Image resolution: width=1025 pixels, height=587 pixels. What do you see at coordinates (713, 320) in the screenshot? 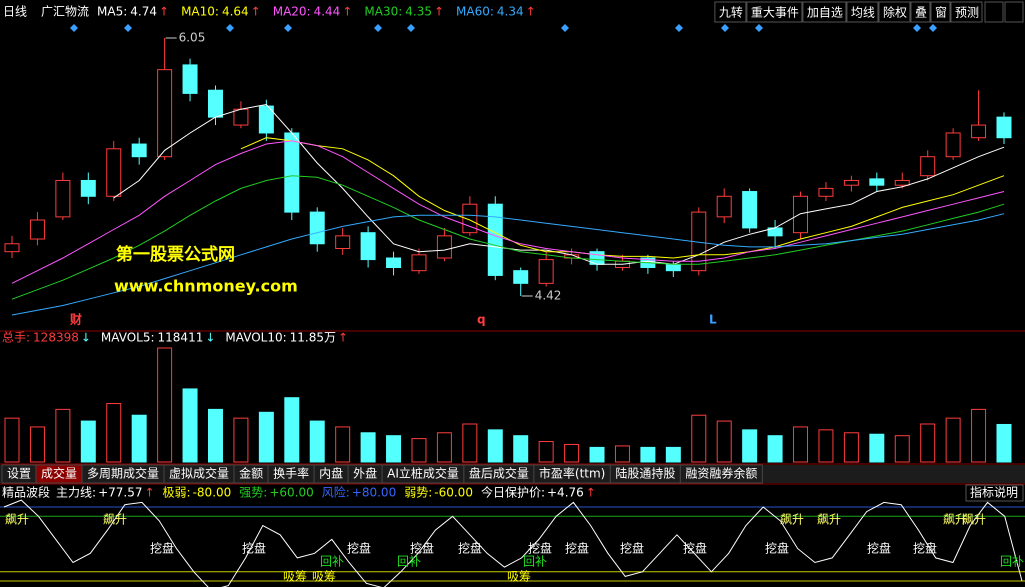
I see `event-marker: L` at bounding box center [713, 320].